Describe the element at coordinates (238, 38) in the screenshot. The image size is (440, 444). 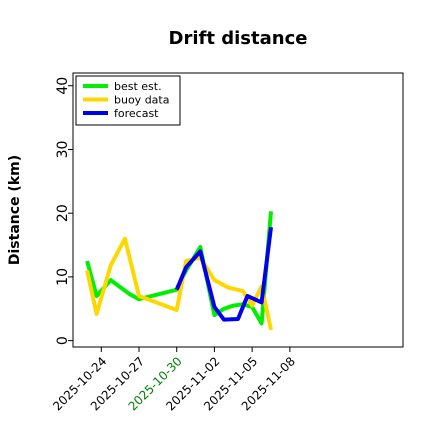
I see `chart-title: Drift distance` at that location.